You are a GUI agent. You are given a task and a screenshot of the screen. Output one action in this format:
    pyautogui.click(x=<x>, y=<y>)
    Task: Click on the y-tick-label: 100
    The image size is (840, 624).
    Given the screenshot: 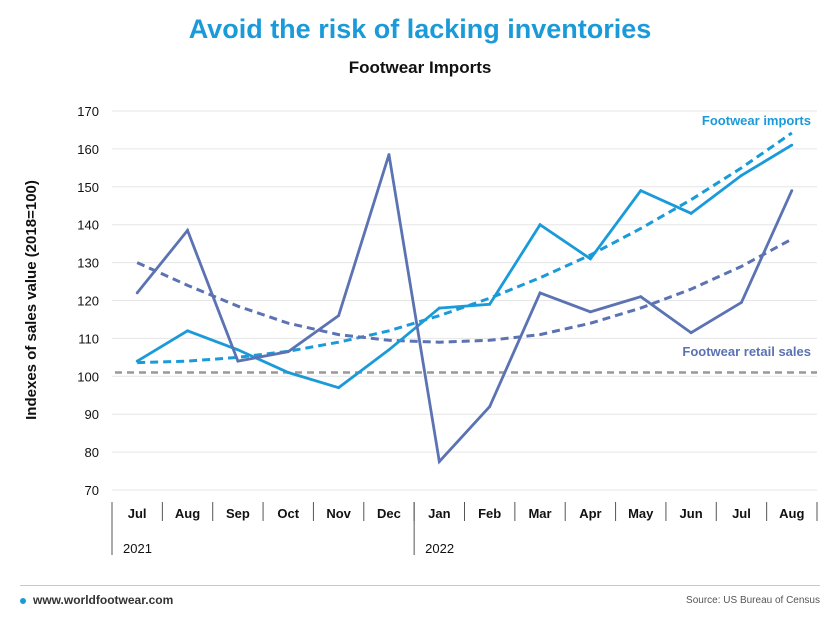 What is the action you would take?
    pyautogui.click(x=88, y=376)
    